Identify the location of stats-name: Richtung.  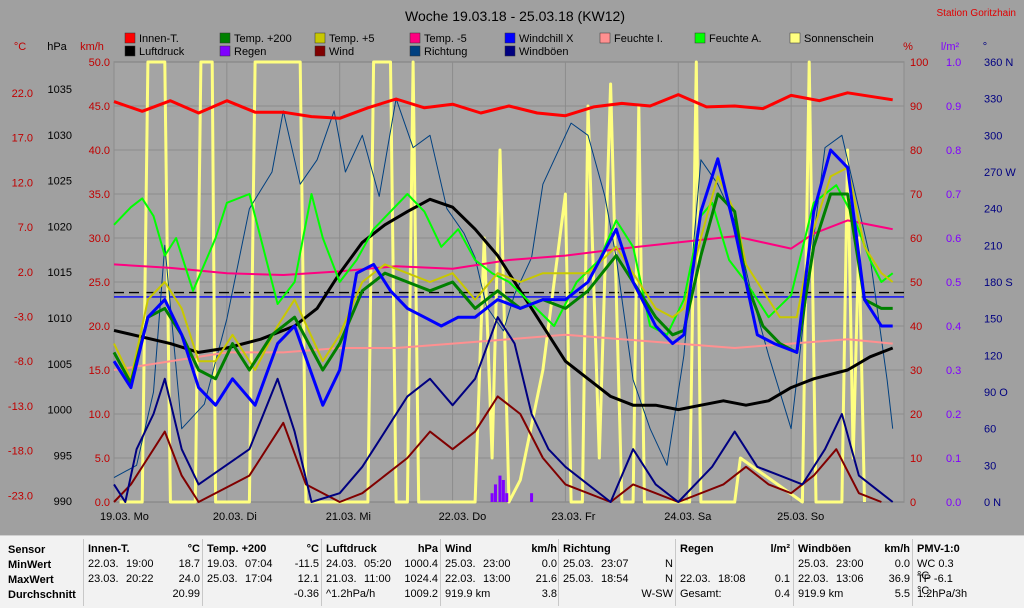
(587, 549).